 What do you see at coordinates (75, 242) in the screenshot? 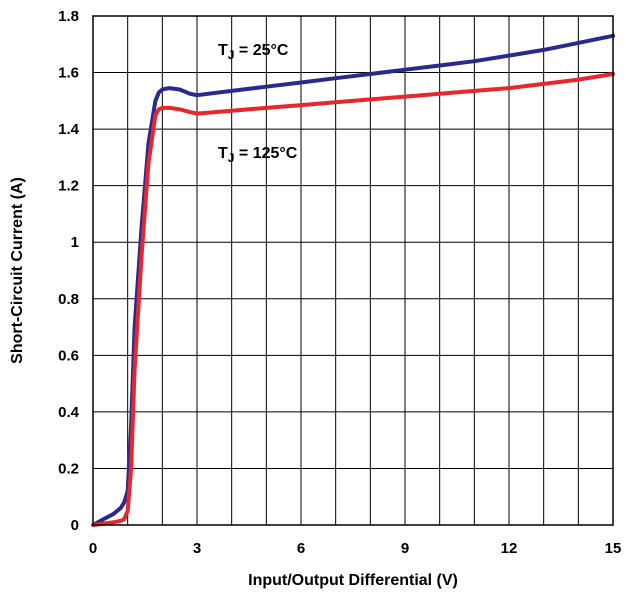
I see `y-tick-label: 1` at bounding box center [75, 242].